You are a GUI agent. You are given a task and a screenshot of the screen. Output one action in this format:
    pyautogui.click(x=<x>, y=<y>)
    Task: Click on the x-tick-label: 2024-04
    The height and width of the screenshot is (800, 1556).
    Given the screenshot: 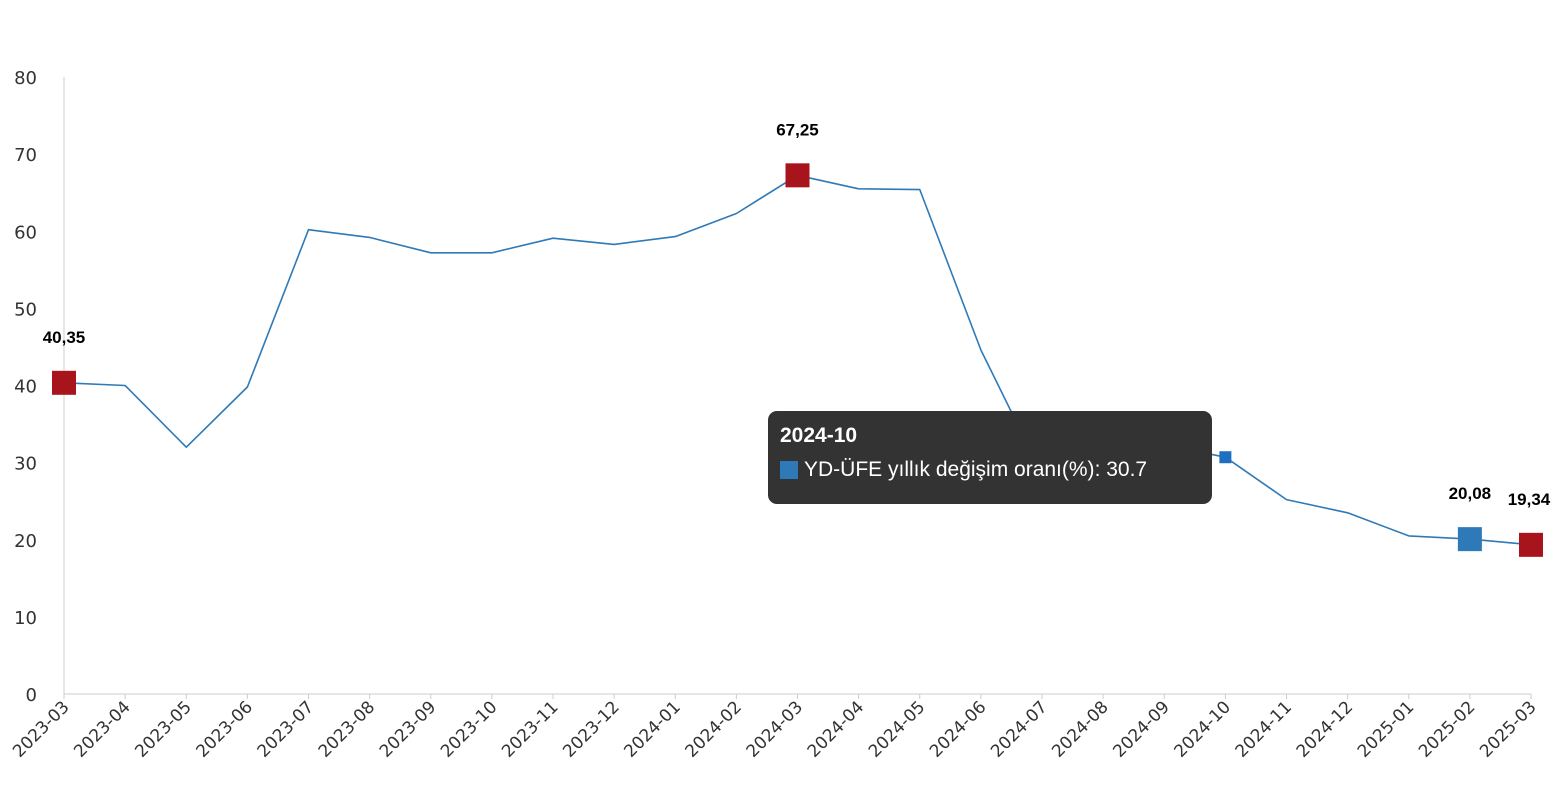 What is the action you would take?
    pyautogui.click(x=836, y=729)
    